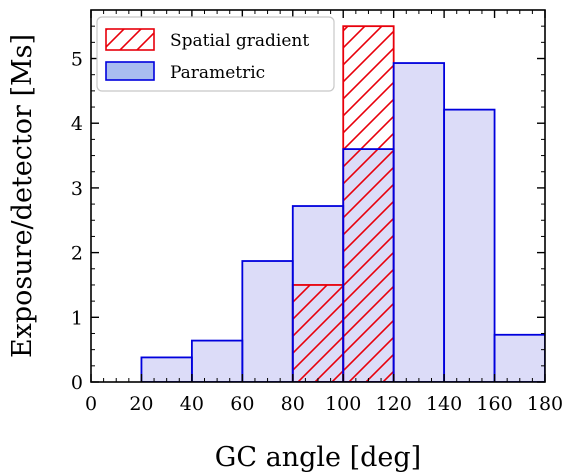 The image size is (564, 476). I want to click on y-tick-label: 4, so click(77, 124).